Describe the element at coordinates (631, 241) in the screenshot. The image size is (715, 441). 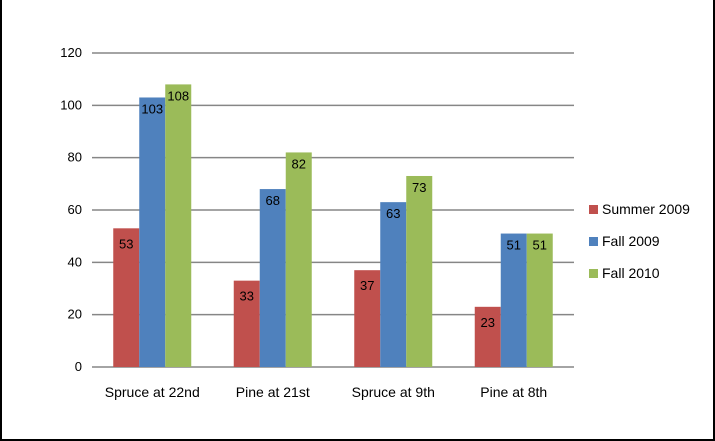
I see `legend-label: Fall 2009` at that location.